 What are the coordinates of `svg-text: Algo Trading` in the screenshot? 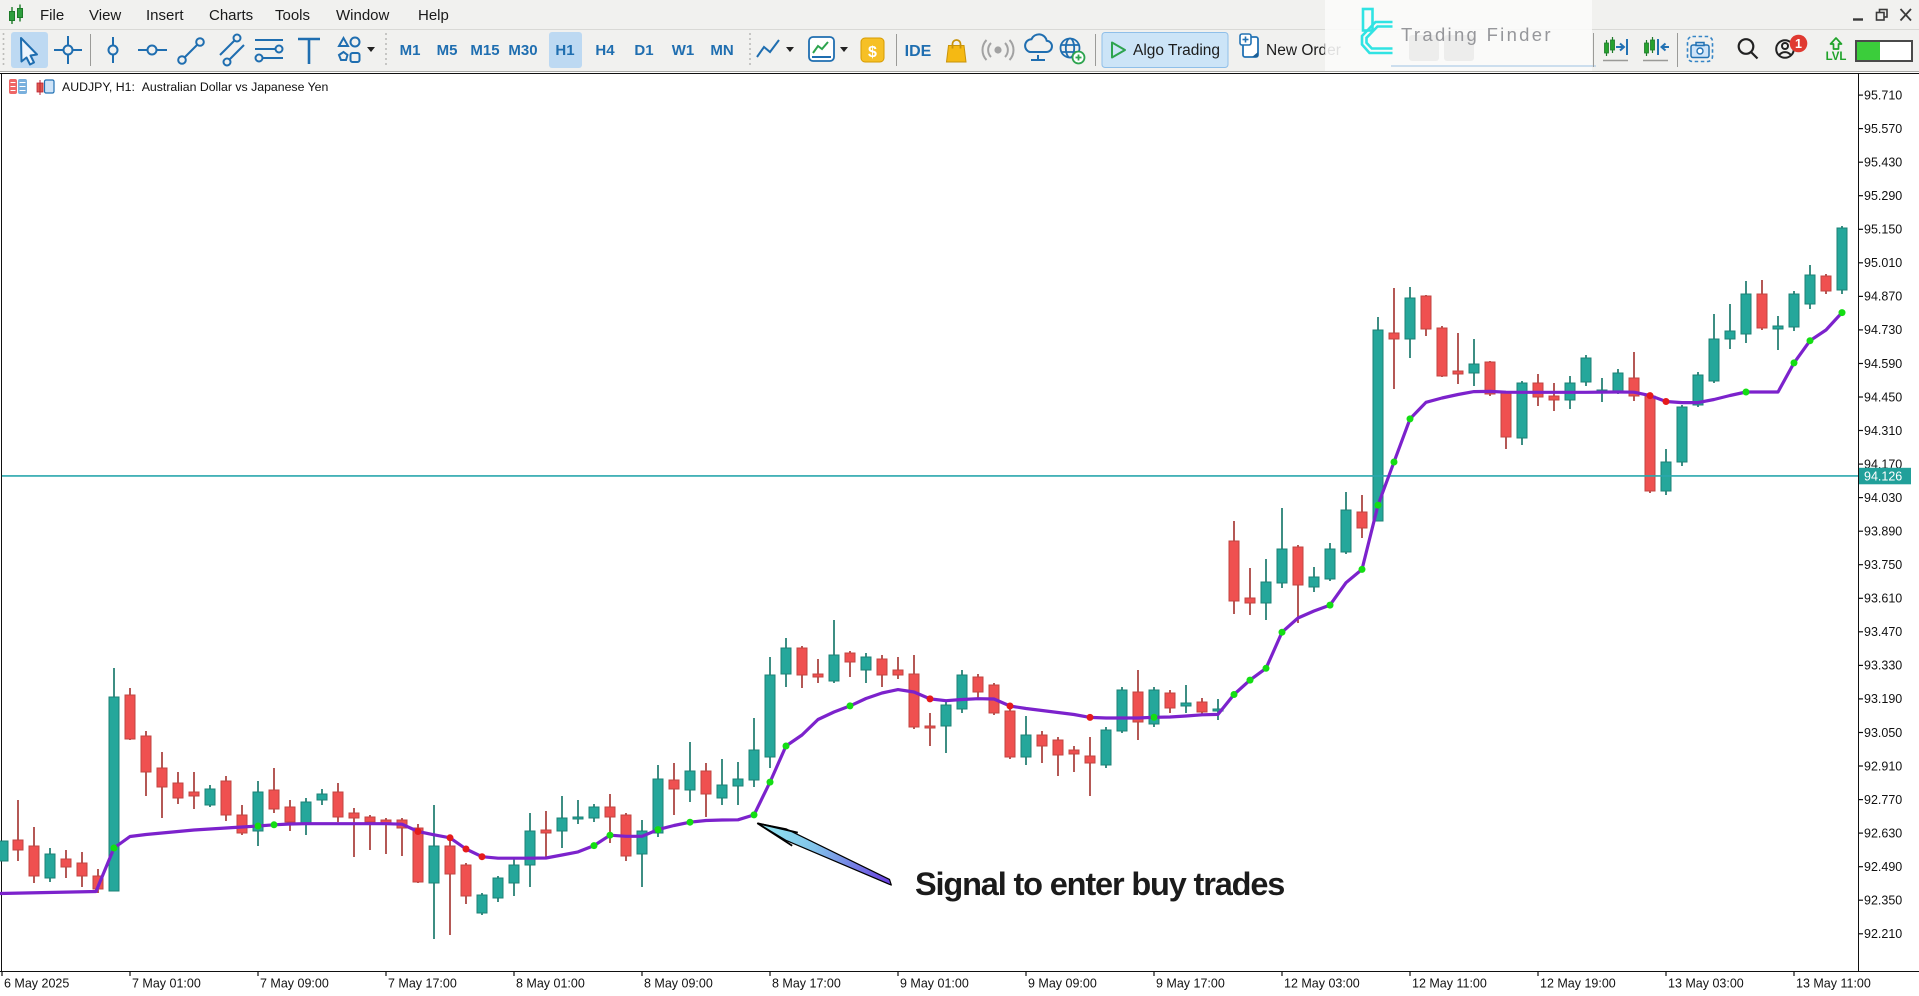 It's located at (1176, 50).